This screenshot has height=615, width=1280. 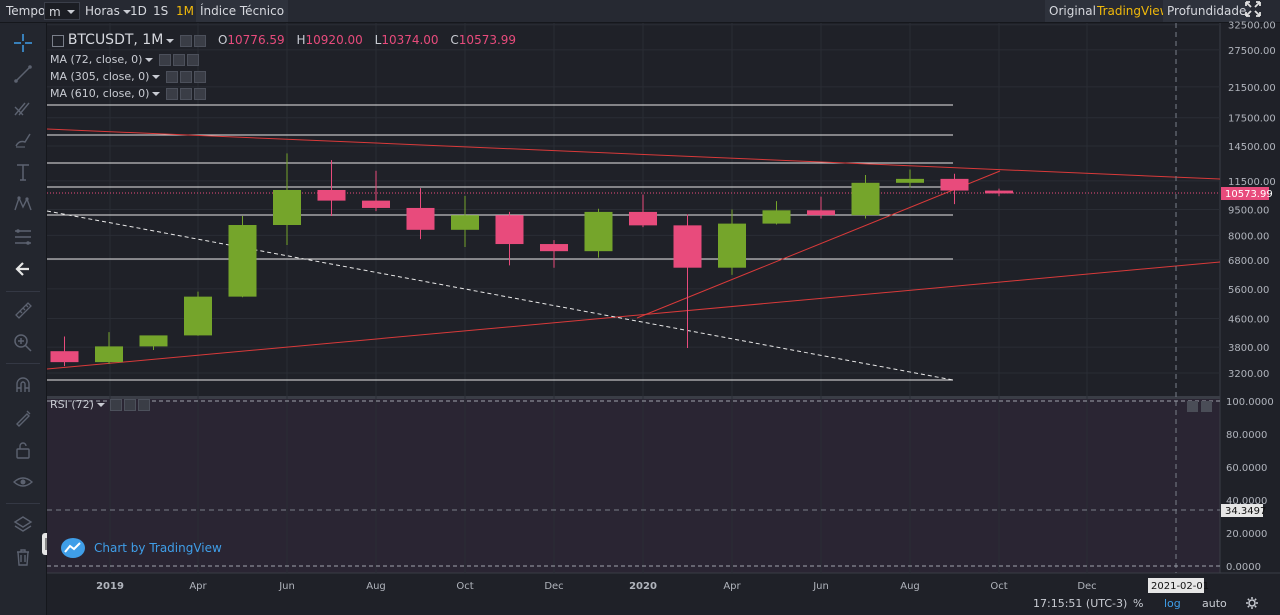 What do you see at coordinates (910, 586) in the screenshot?
I see `time-tick-label: Aug` at bounding box center [910, 586].